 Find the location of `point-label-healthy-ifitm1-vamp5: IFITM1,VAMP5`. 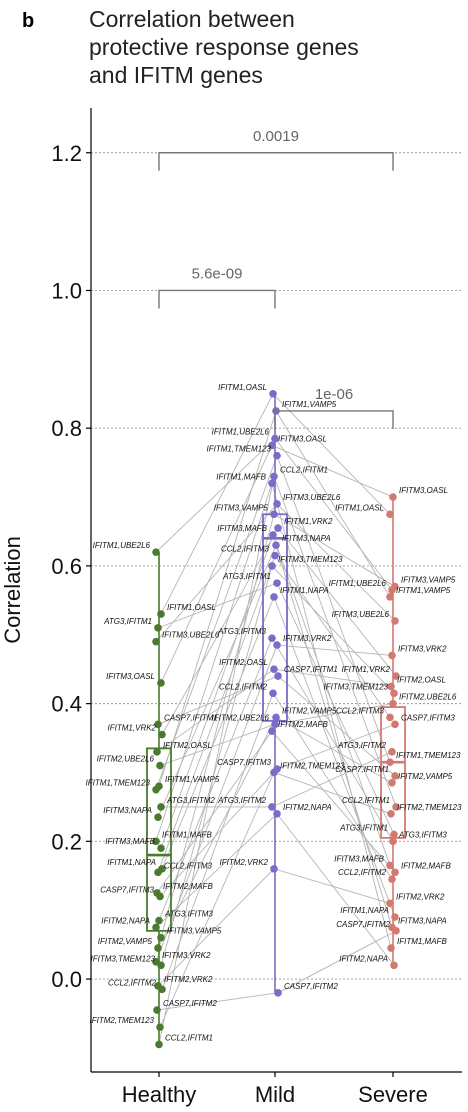

point-label-healthy-ifitm1-vamp5: IFITM1,VAMP5 is located at coordinates (192, 779).